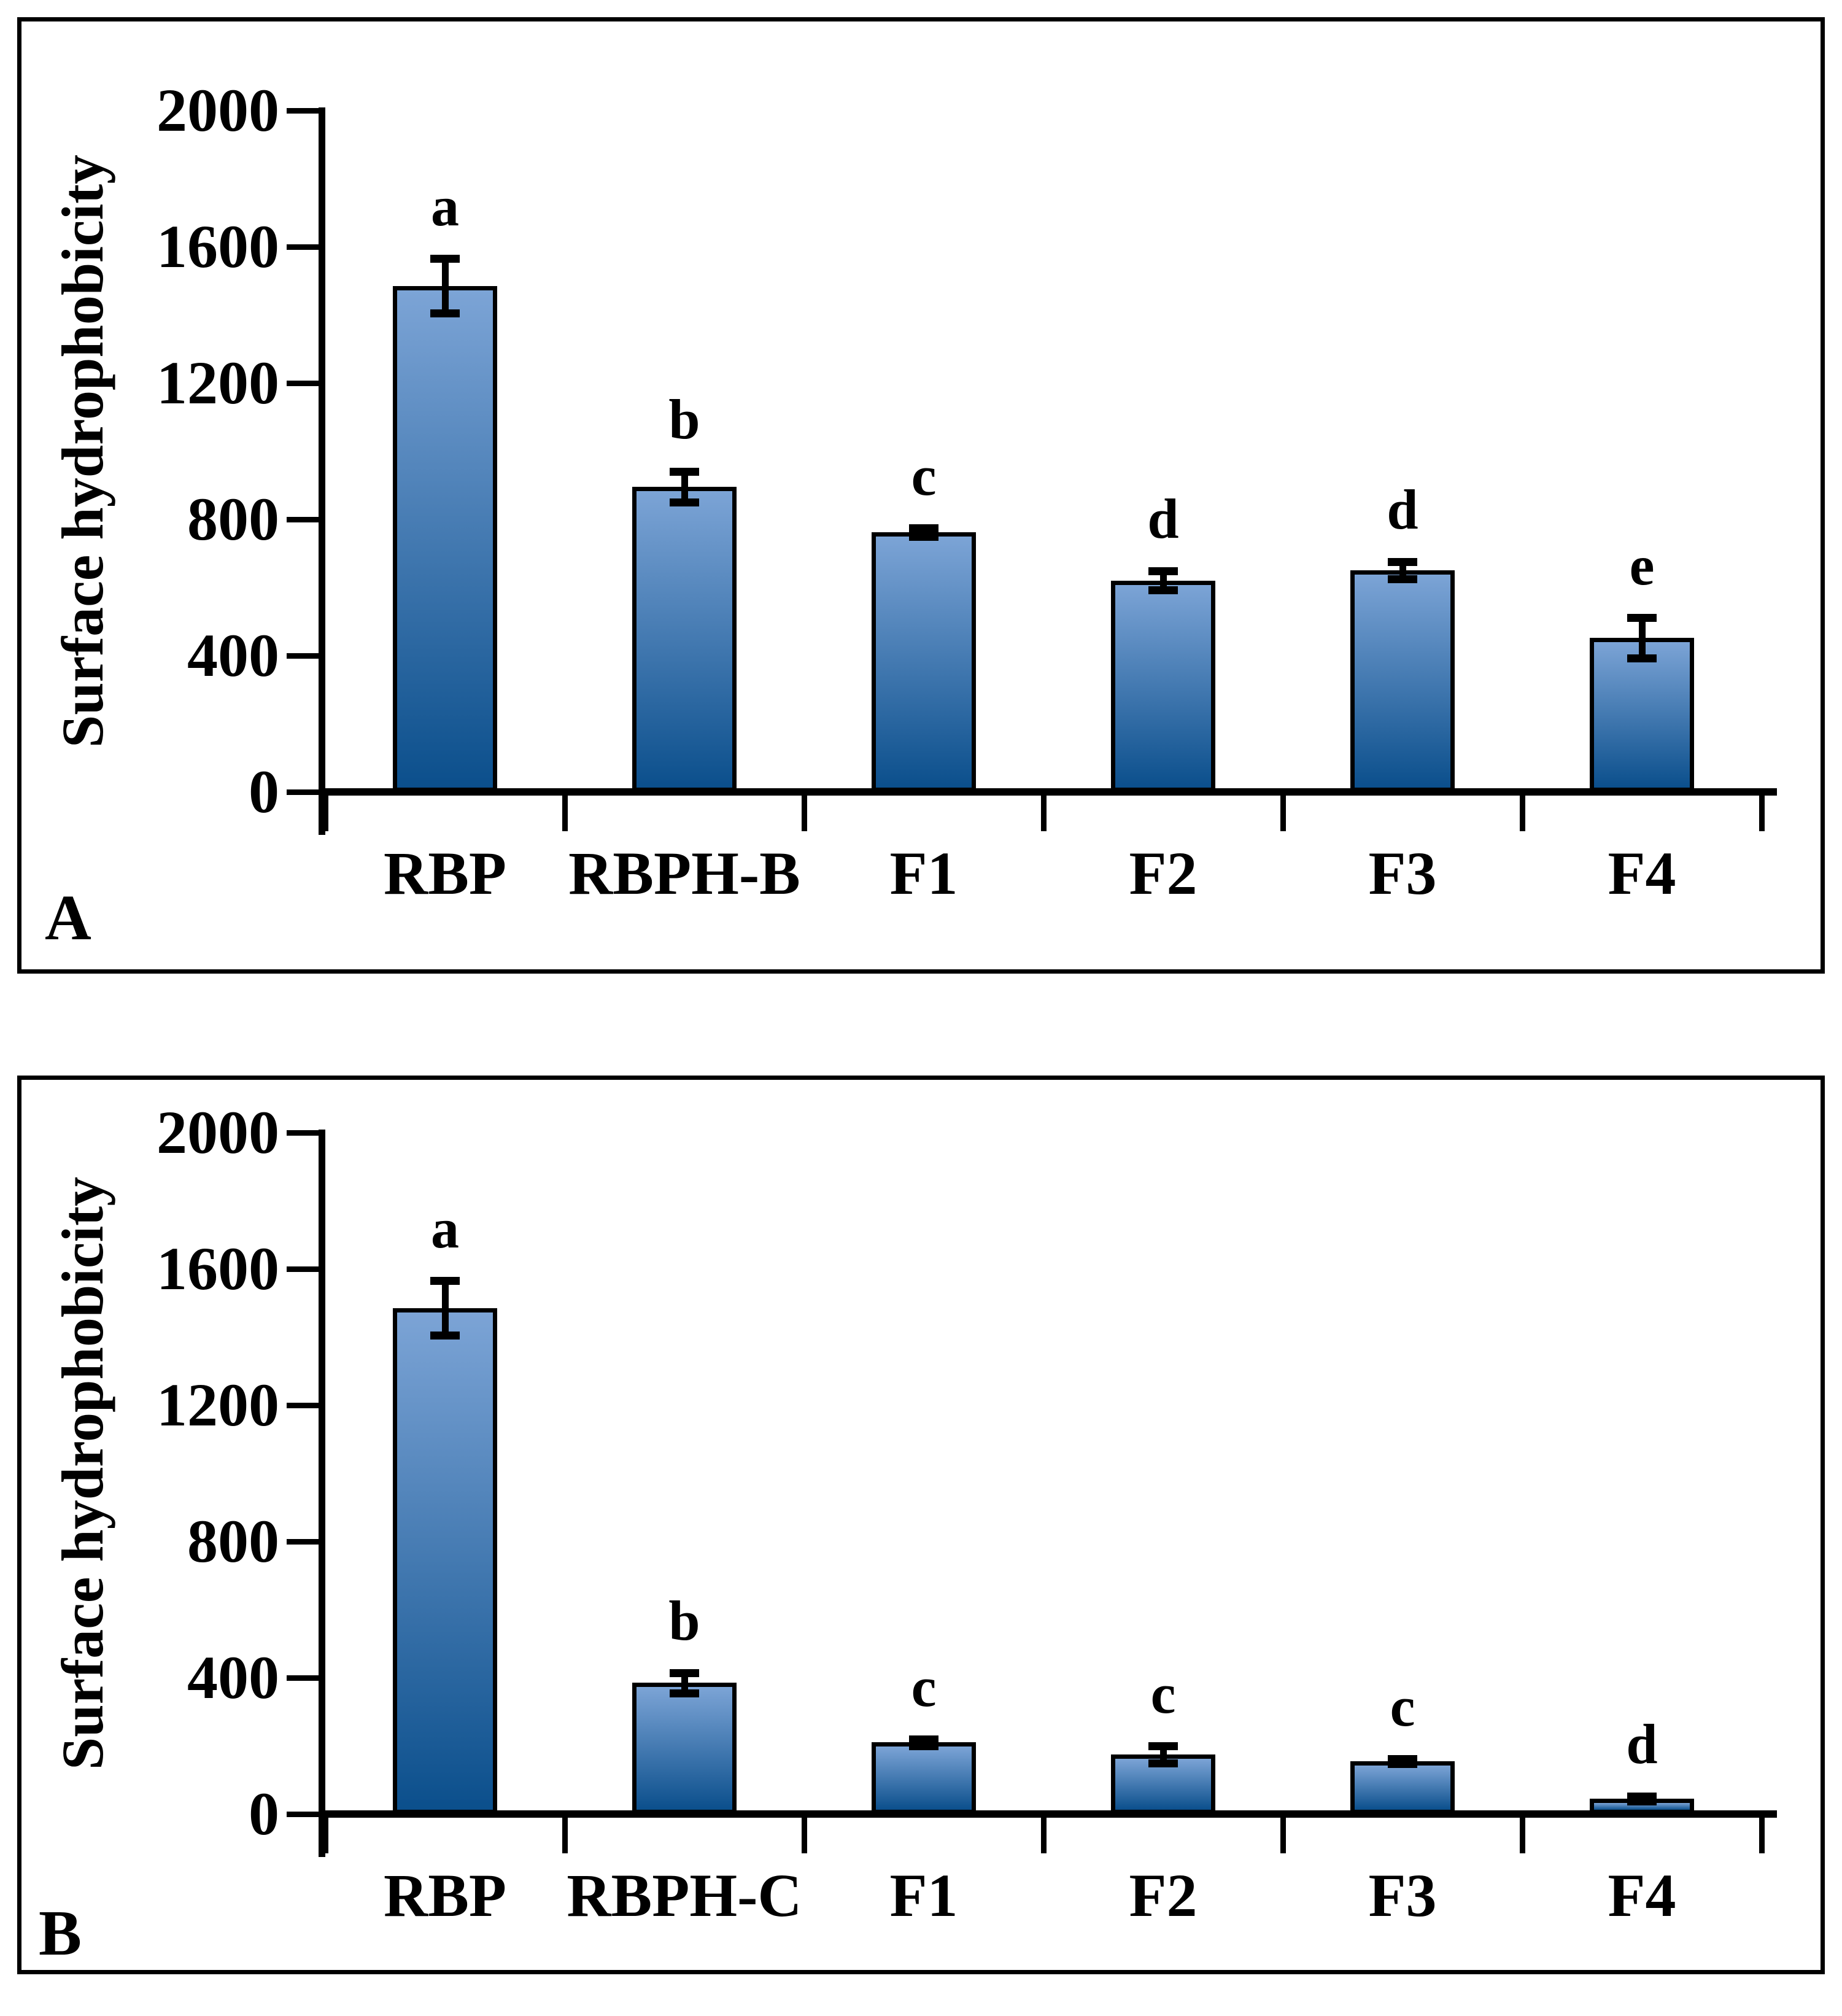  Describe the element at coordinates (685, 1895) in the screenshot. I see `x-category-label: RBPH-C` at that location.